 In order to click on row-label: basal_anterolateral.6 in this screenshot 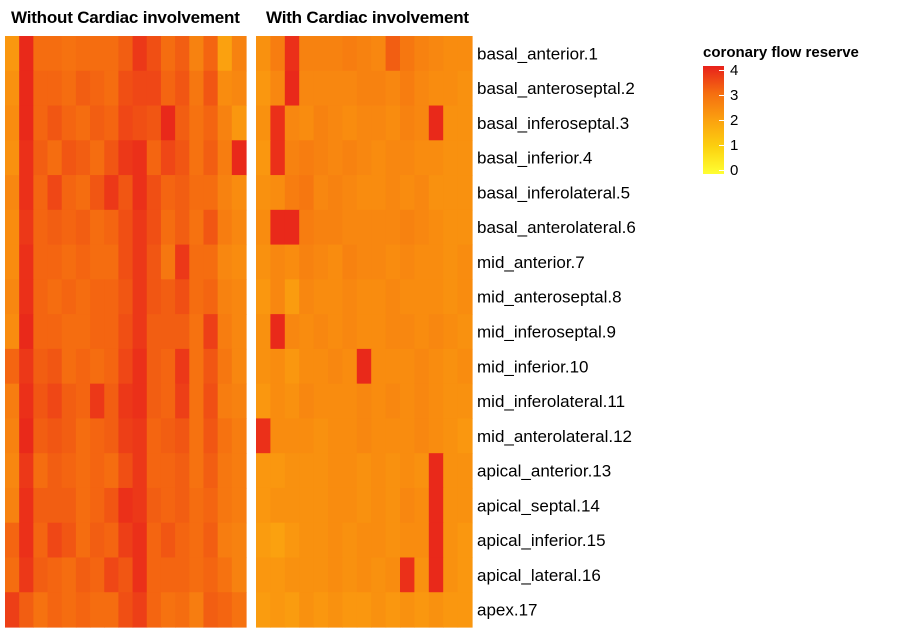, I will do `click(556, 227)`.